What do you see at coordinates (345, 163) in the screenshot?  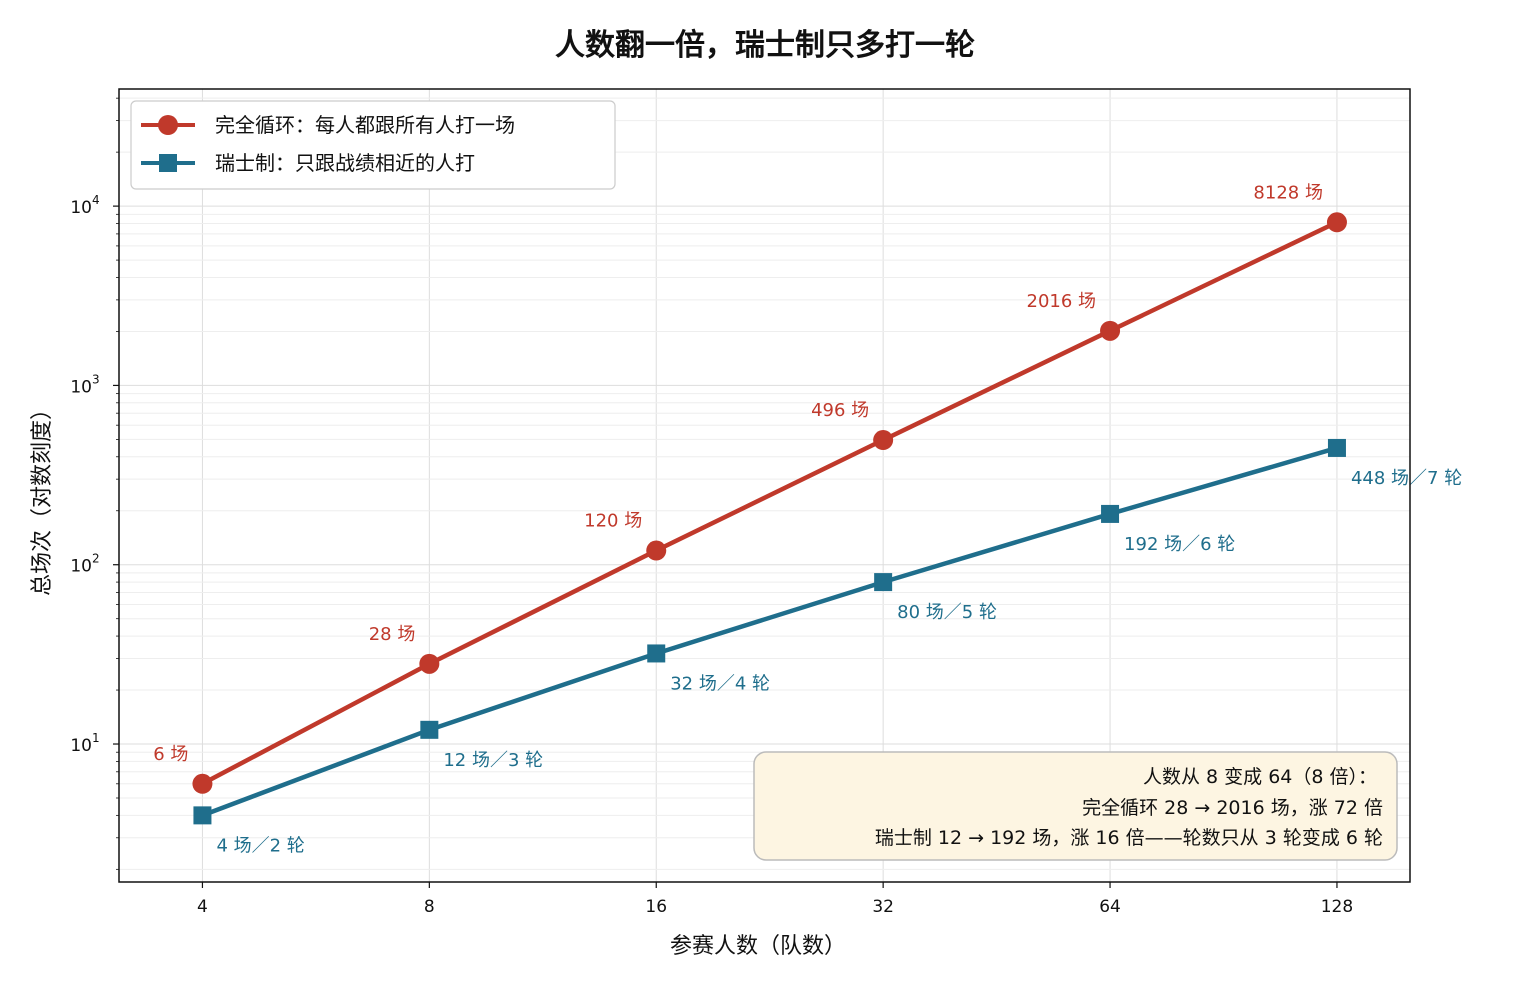 I see `legend-label-swiss: 瑞士制：只跟战绩相近的人打` at bounding box center [345, 163].